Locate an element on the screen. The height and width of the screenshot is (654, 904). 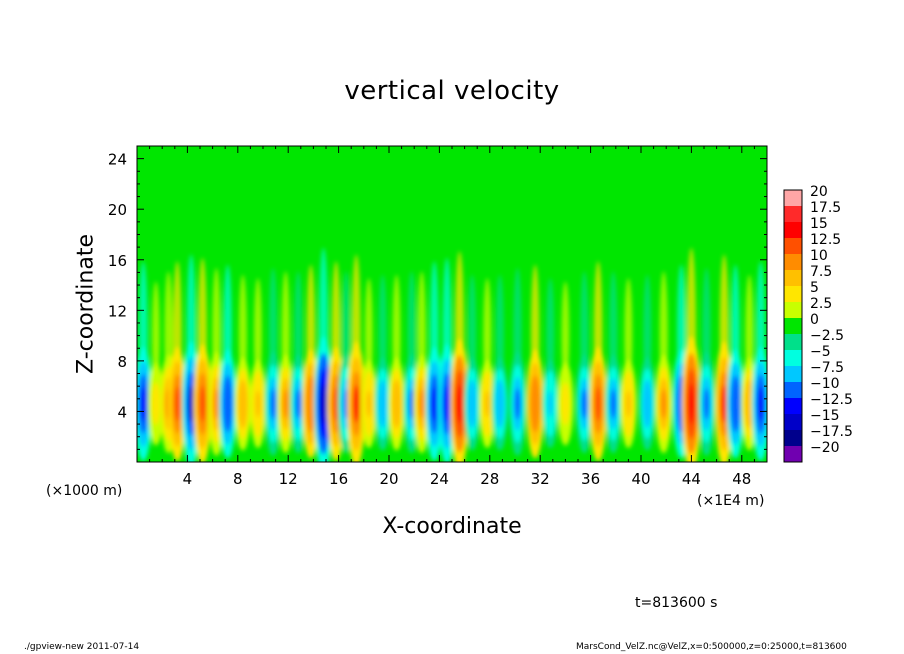
x-tick-label: 20 is located at coordinates (388, 479).